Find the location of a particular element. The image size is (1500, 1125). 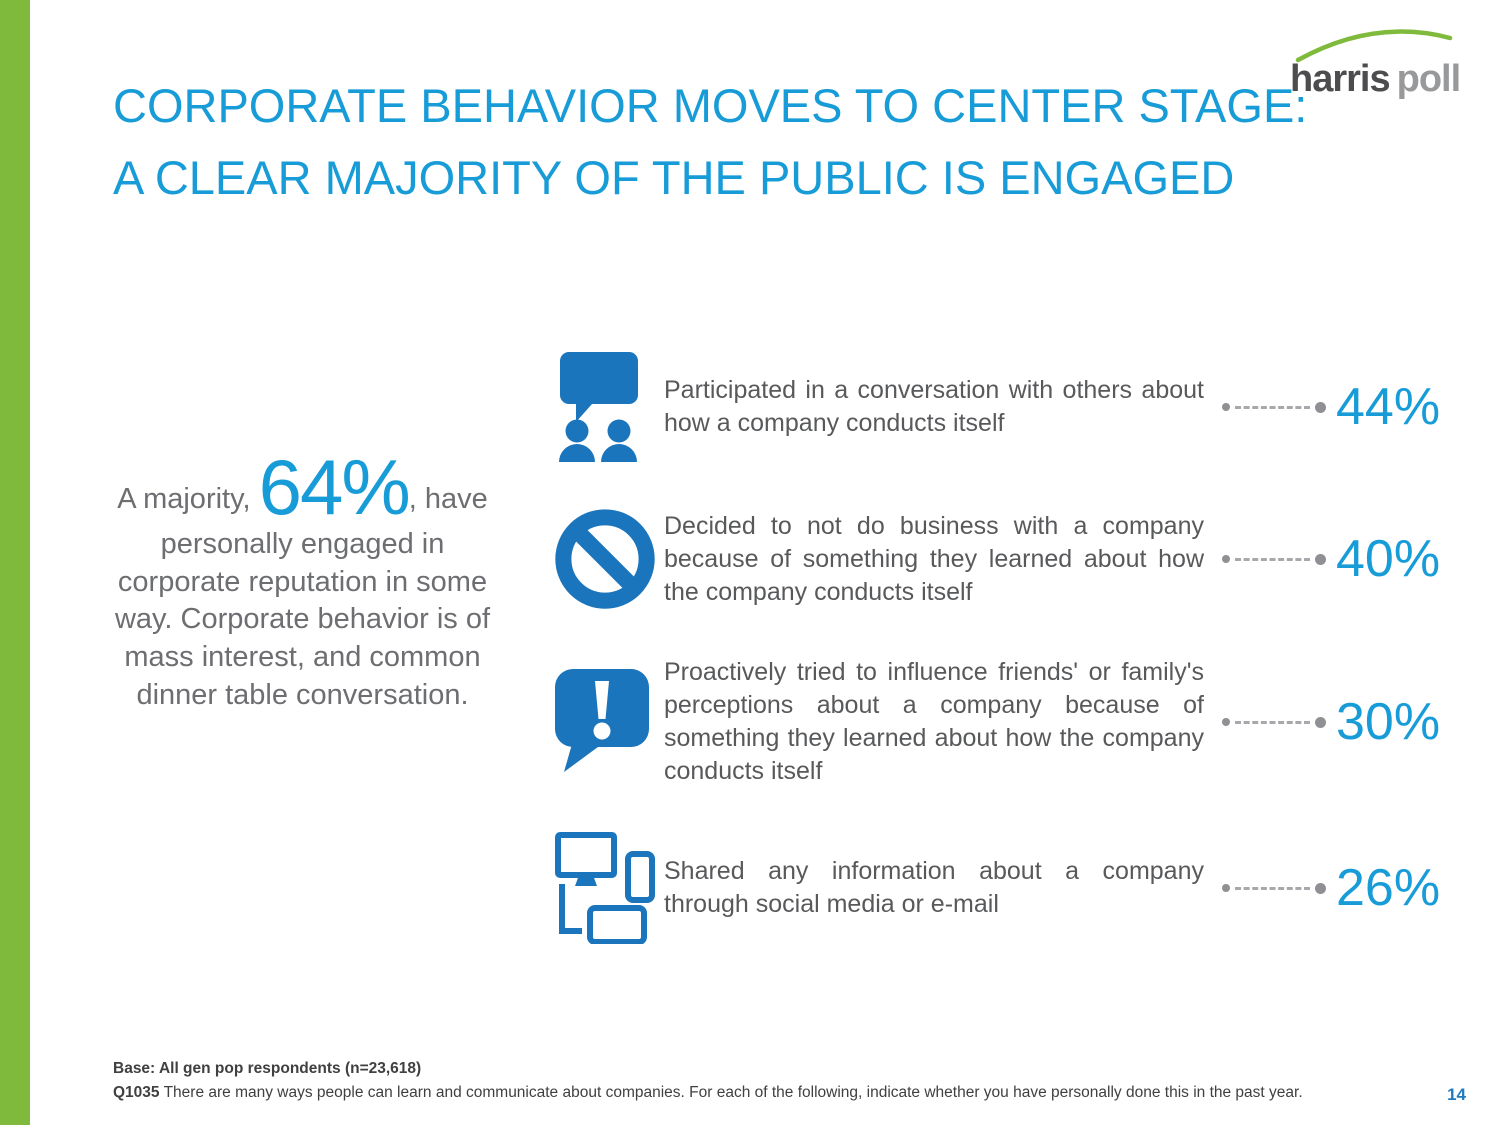

conversation-people-icon is located at coordinates (608, 407).